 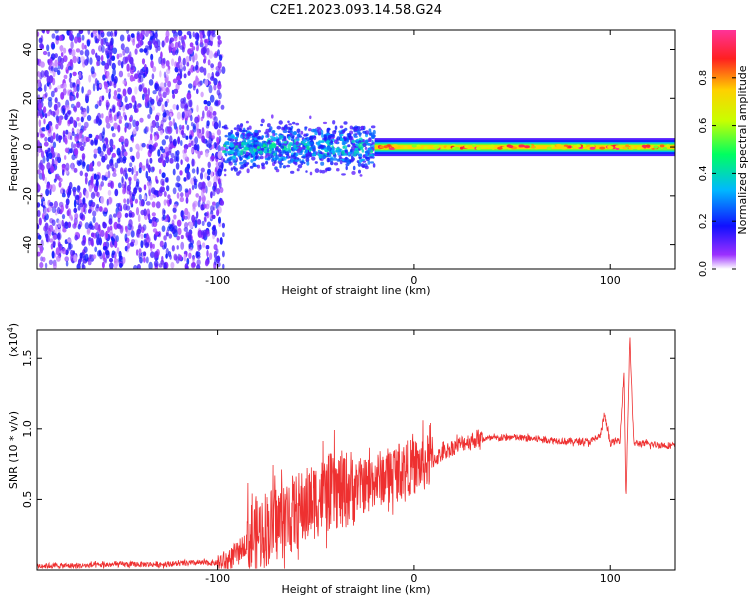 I want to click on spectrogram-x-label: Height of straight line (km), so click(x=355, y=290).